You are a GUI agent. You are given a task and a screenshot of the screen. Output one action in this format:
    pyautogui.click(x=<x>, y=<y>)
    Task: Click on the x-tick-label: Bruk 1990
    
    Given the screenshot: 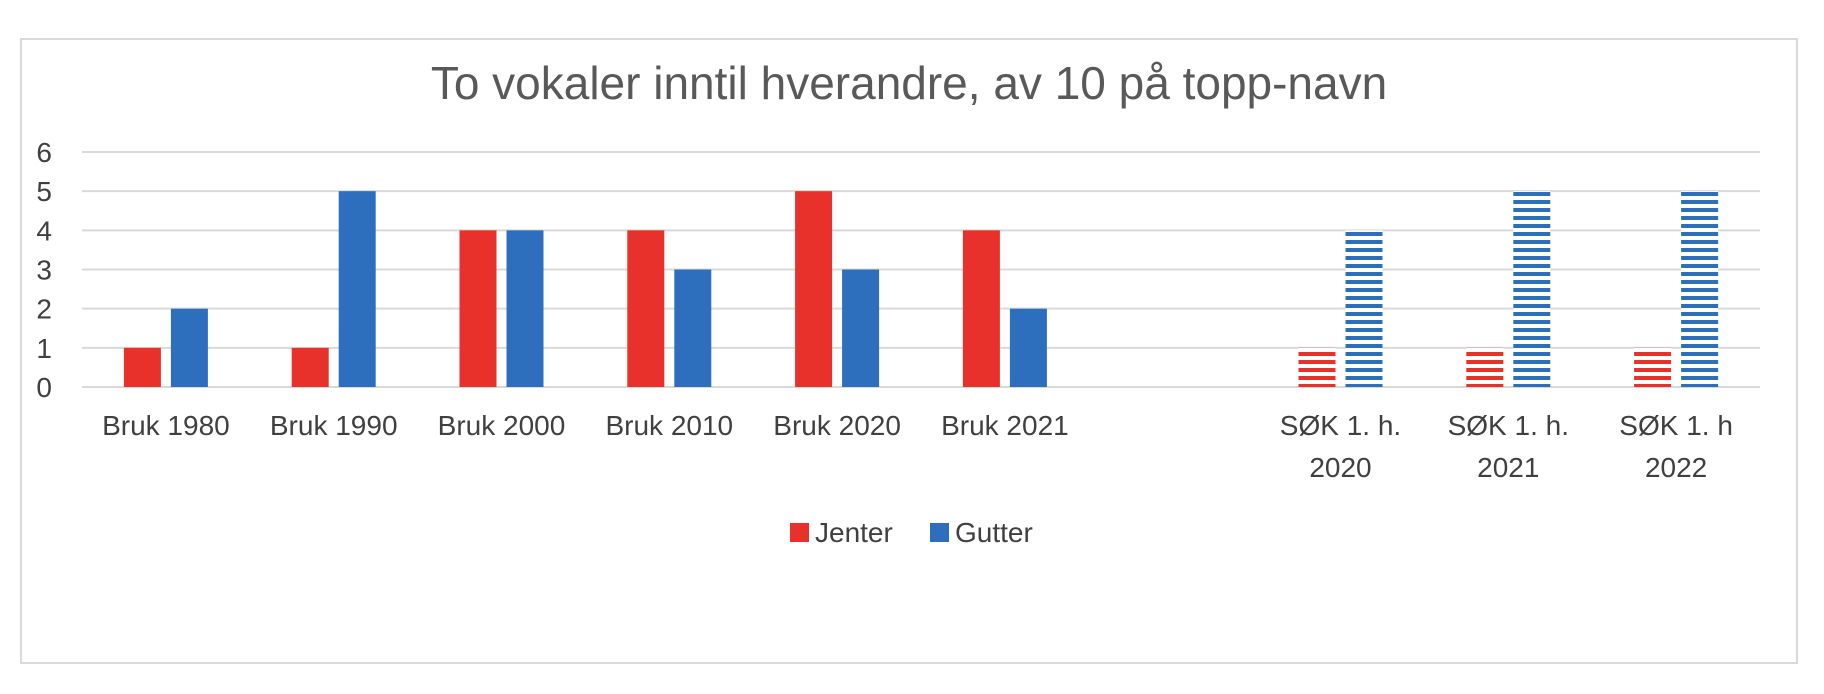 What is the action you would take?
    pyautogui.click(x=334, y=425)
    